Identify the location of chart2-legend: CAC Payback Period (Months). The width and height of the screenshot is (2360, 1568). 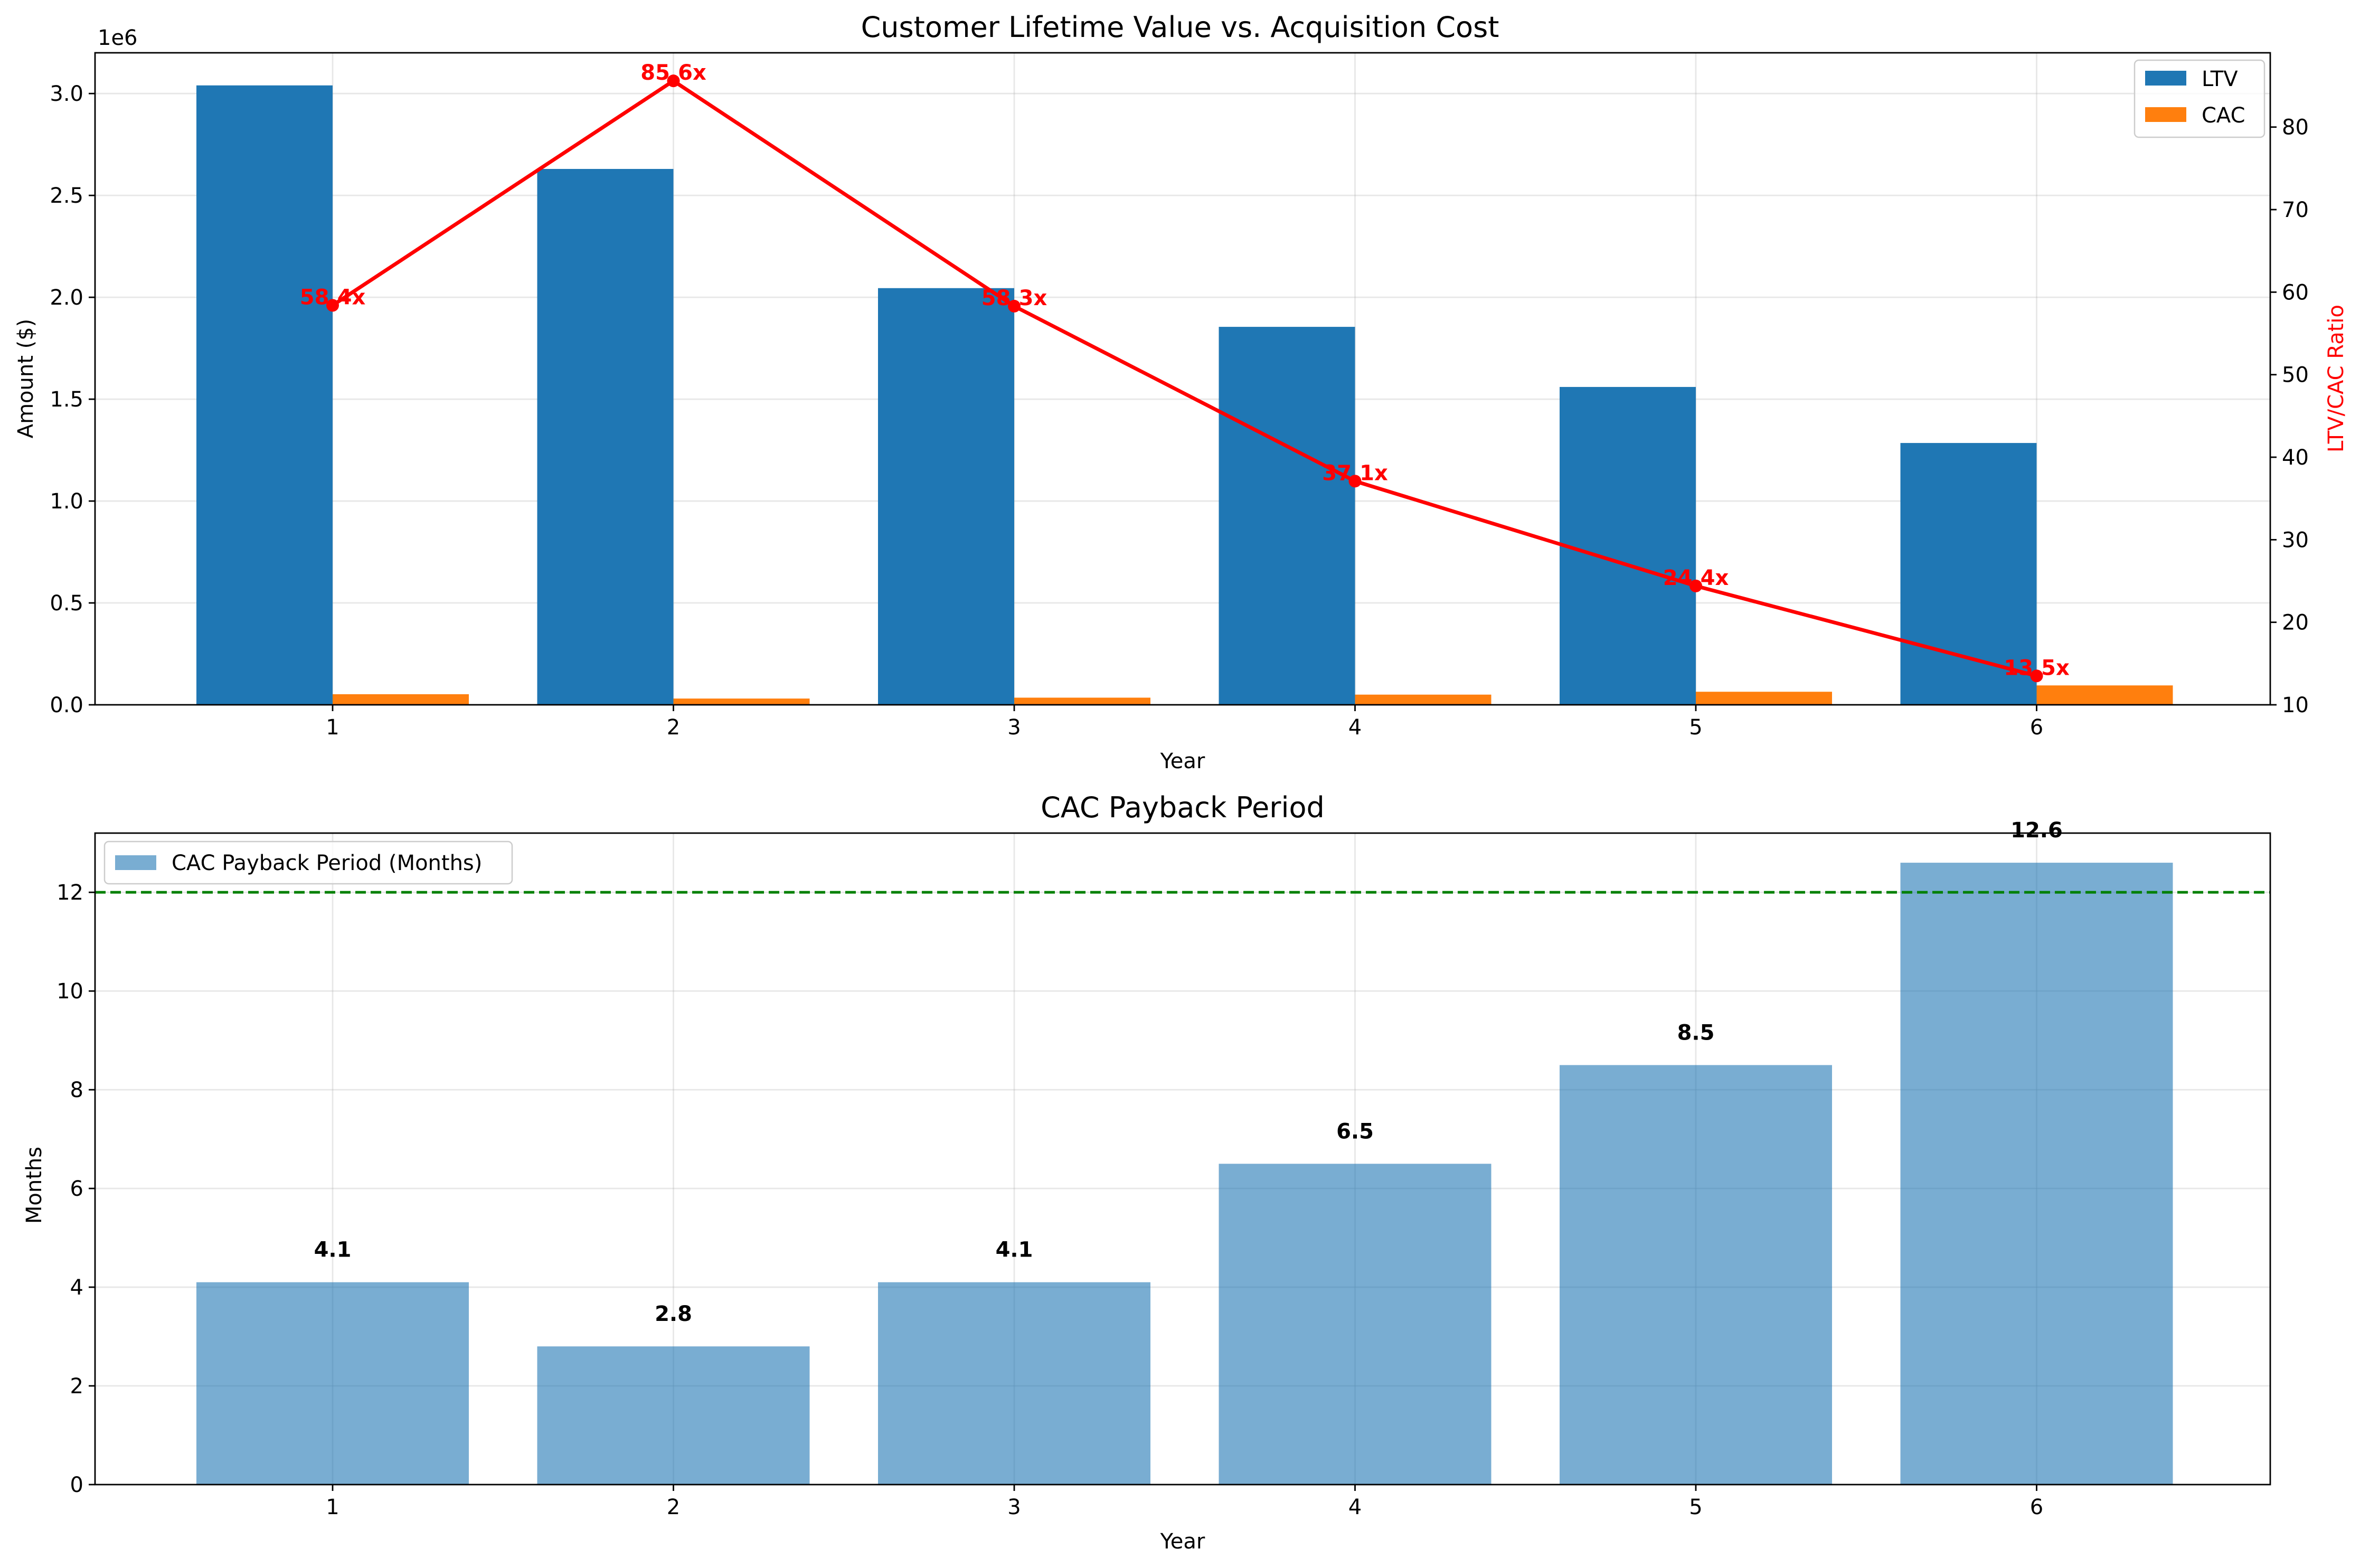
(308, 863).